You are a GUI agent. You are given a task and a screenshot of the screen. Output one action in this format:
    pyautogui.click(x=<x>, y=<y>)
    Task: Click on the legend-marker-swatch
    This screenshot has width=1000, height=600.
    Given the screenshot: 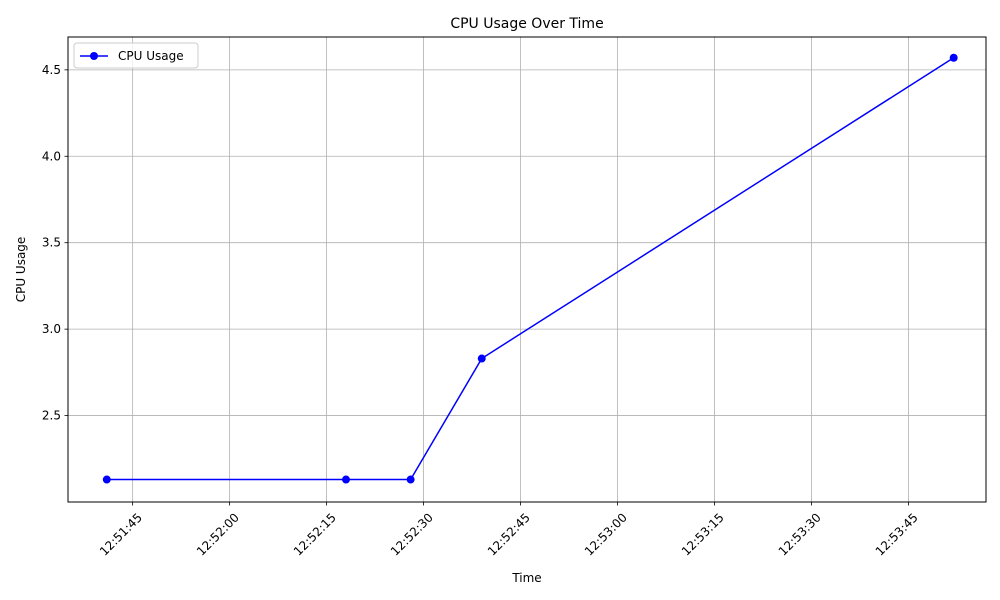 What is the action you would take?
    pyautogui.click(x=94, y=56)
    